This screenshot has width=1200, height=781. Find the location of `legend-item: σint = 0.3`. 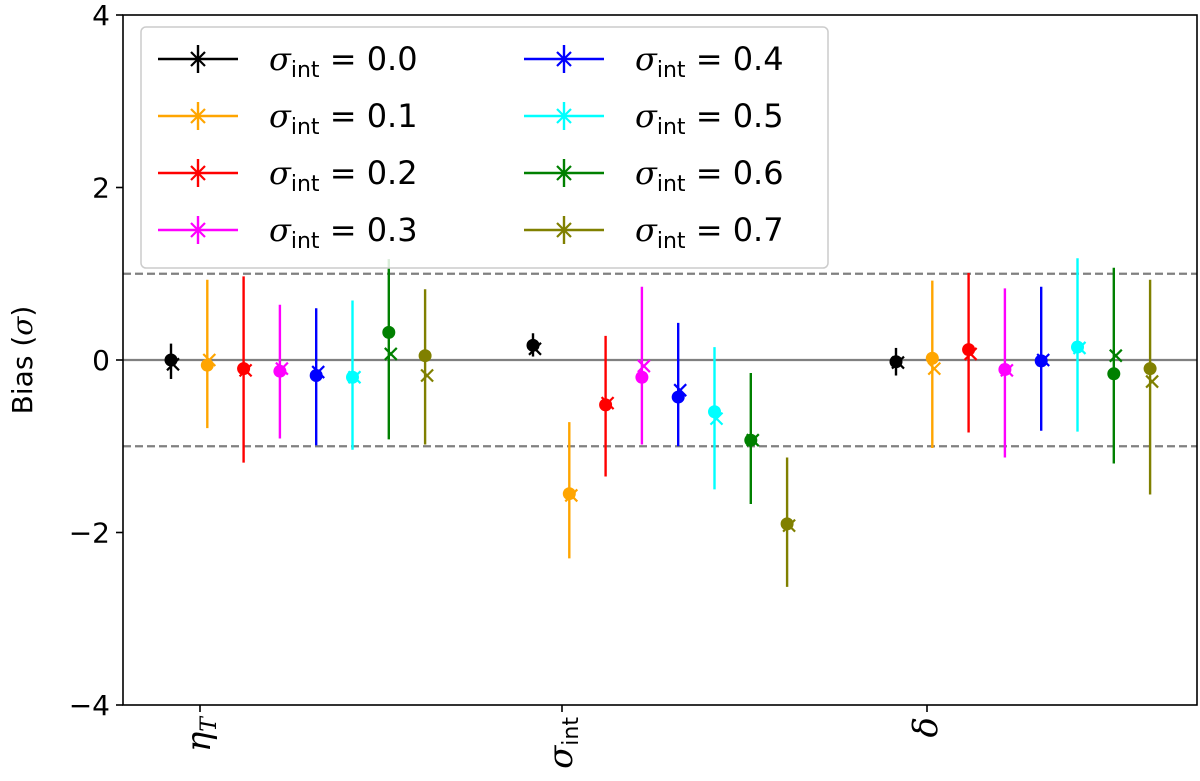

legend-item: σint = 0.3 is located at coordinates (288, 232).